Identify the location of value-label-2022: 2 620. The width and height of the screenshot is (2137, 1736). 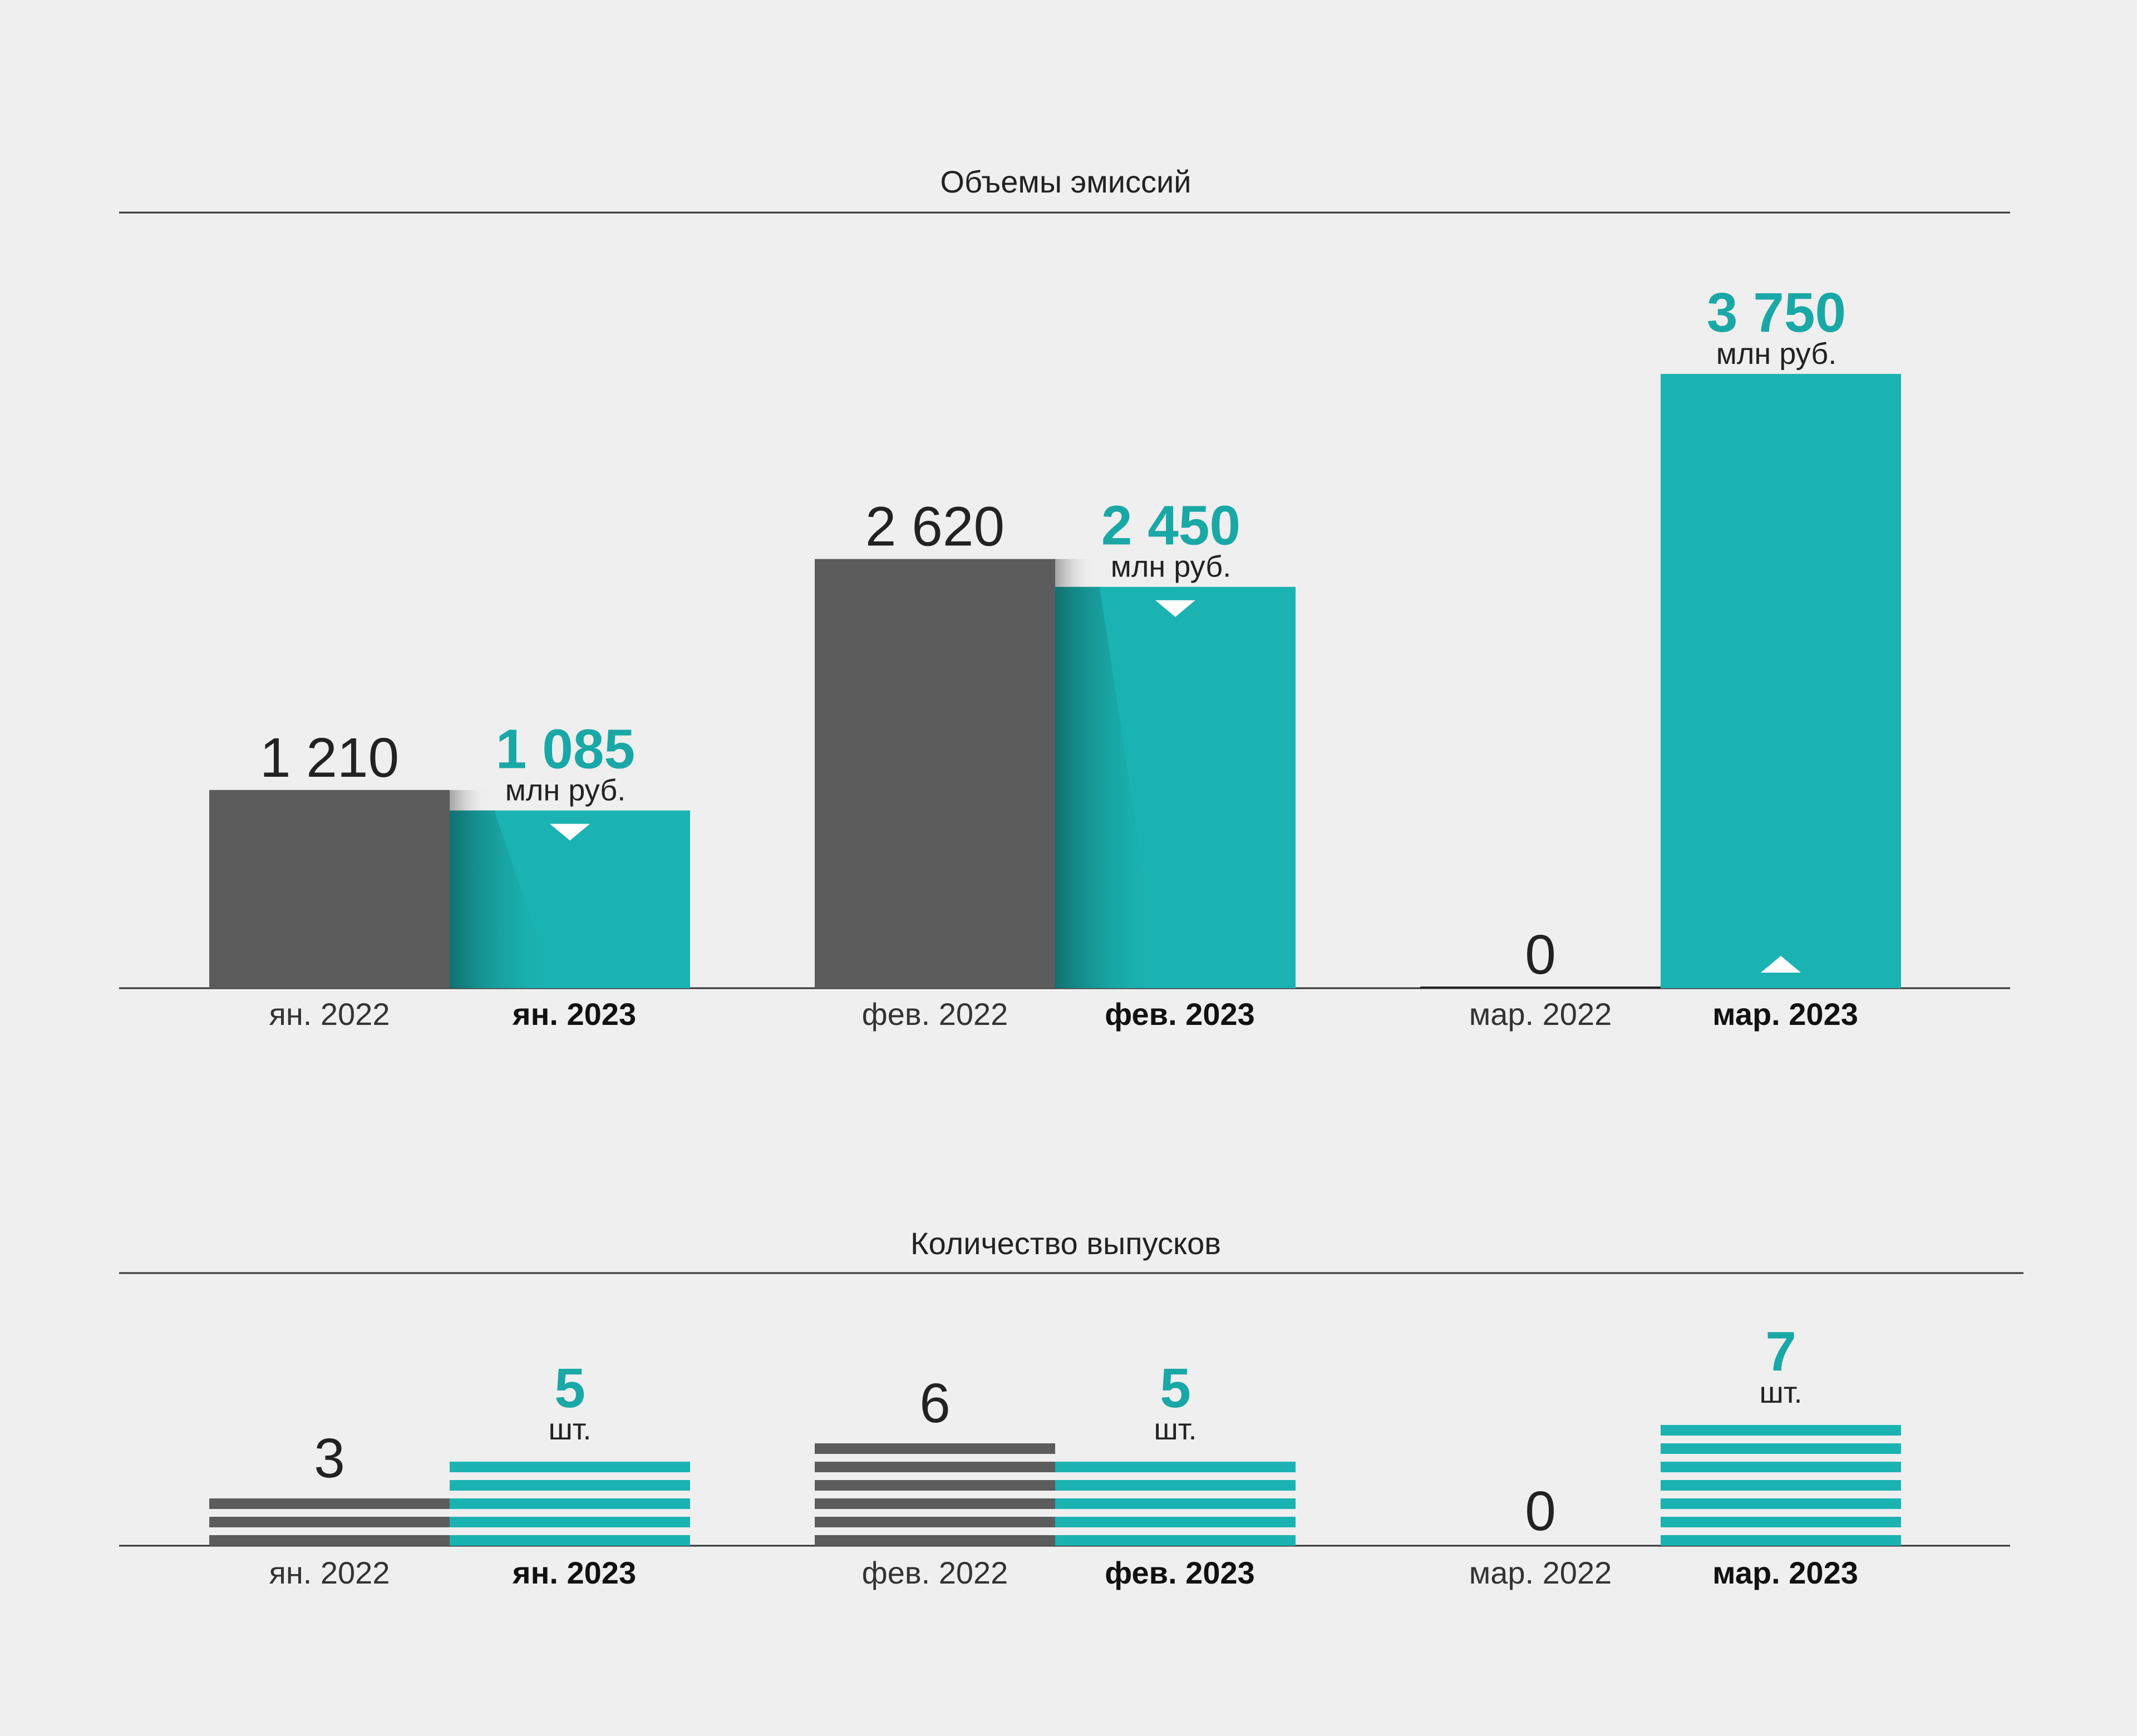
(935, 527).